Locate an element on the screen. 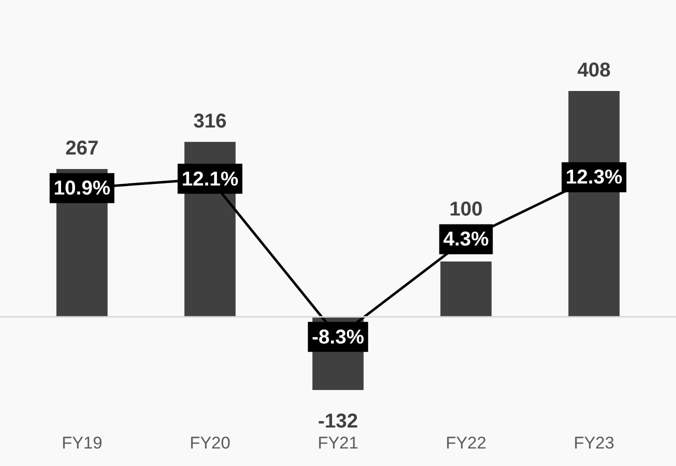 Image resolution: width=676 pixels, height=466 pixels. x-tick-label: FY19 is located at coordinates (82, 442).